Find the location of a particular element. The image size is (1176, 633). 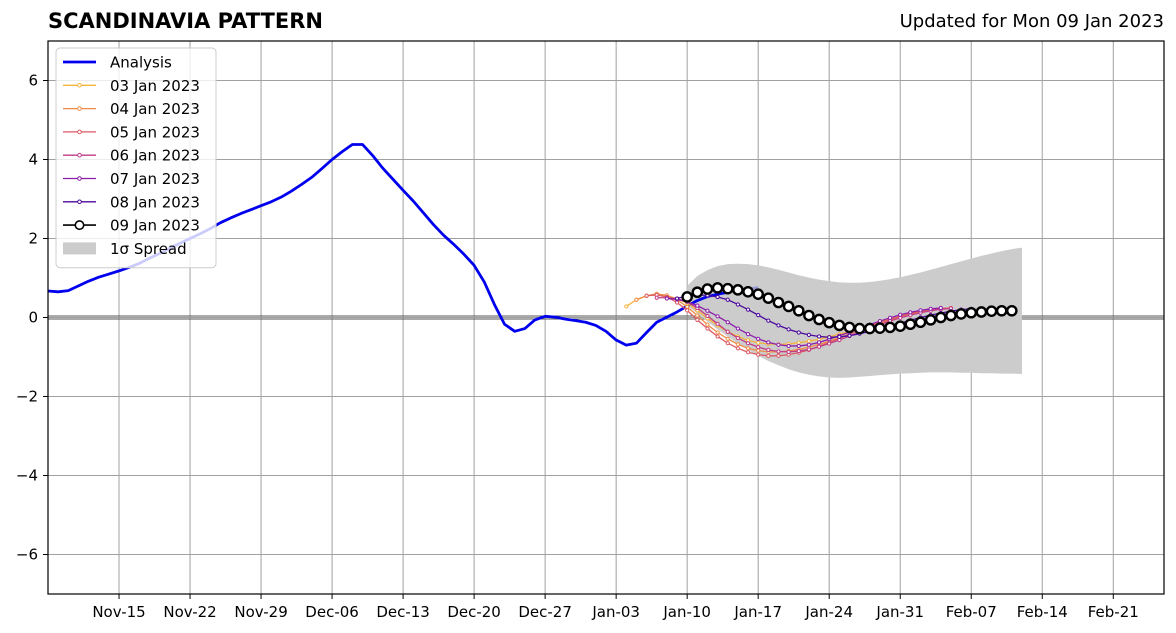

legend-label: 06 Jan 2023 is located at coordinates (155, 156).